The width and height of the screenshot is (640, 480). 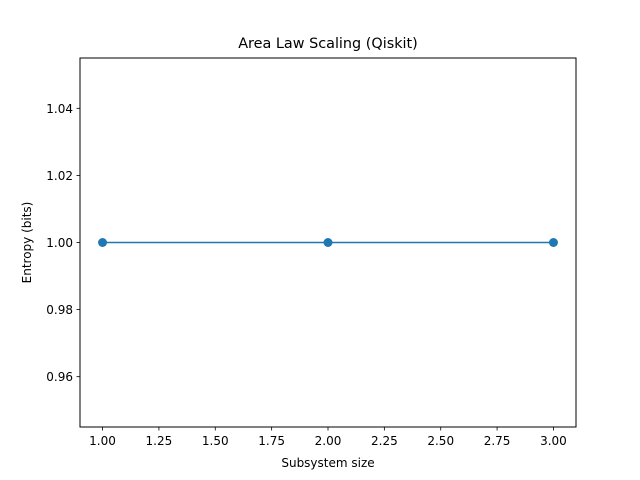 I want to click on x-tick-label: 3.00, so click(x=553, y=441).